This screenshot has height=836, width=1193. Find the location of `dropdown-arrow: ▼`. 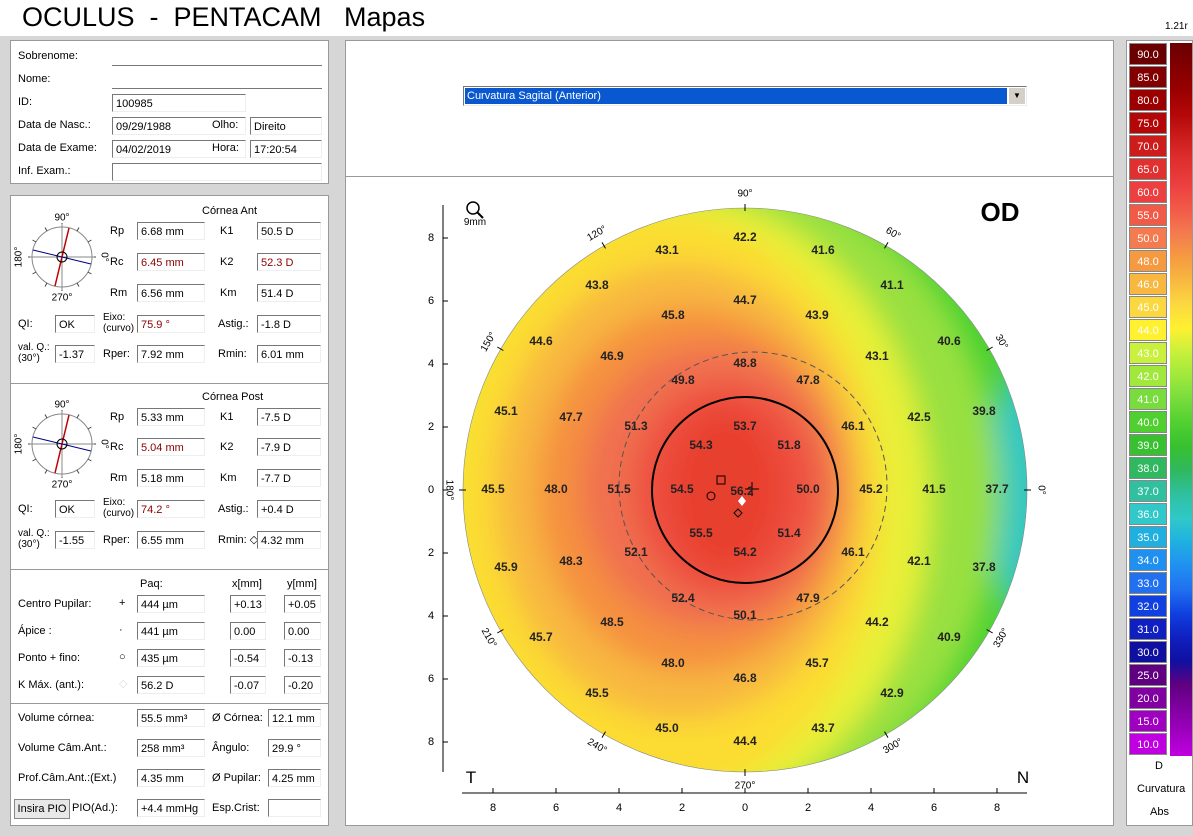

dropdown-arrow: ▼ is located at coordinates (1017, 96).